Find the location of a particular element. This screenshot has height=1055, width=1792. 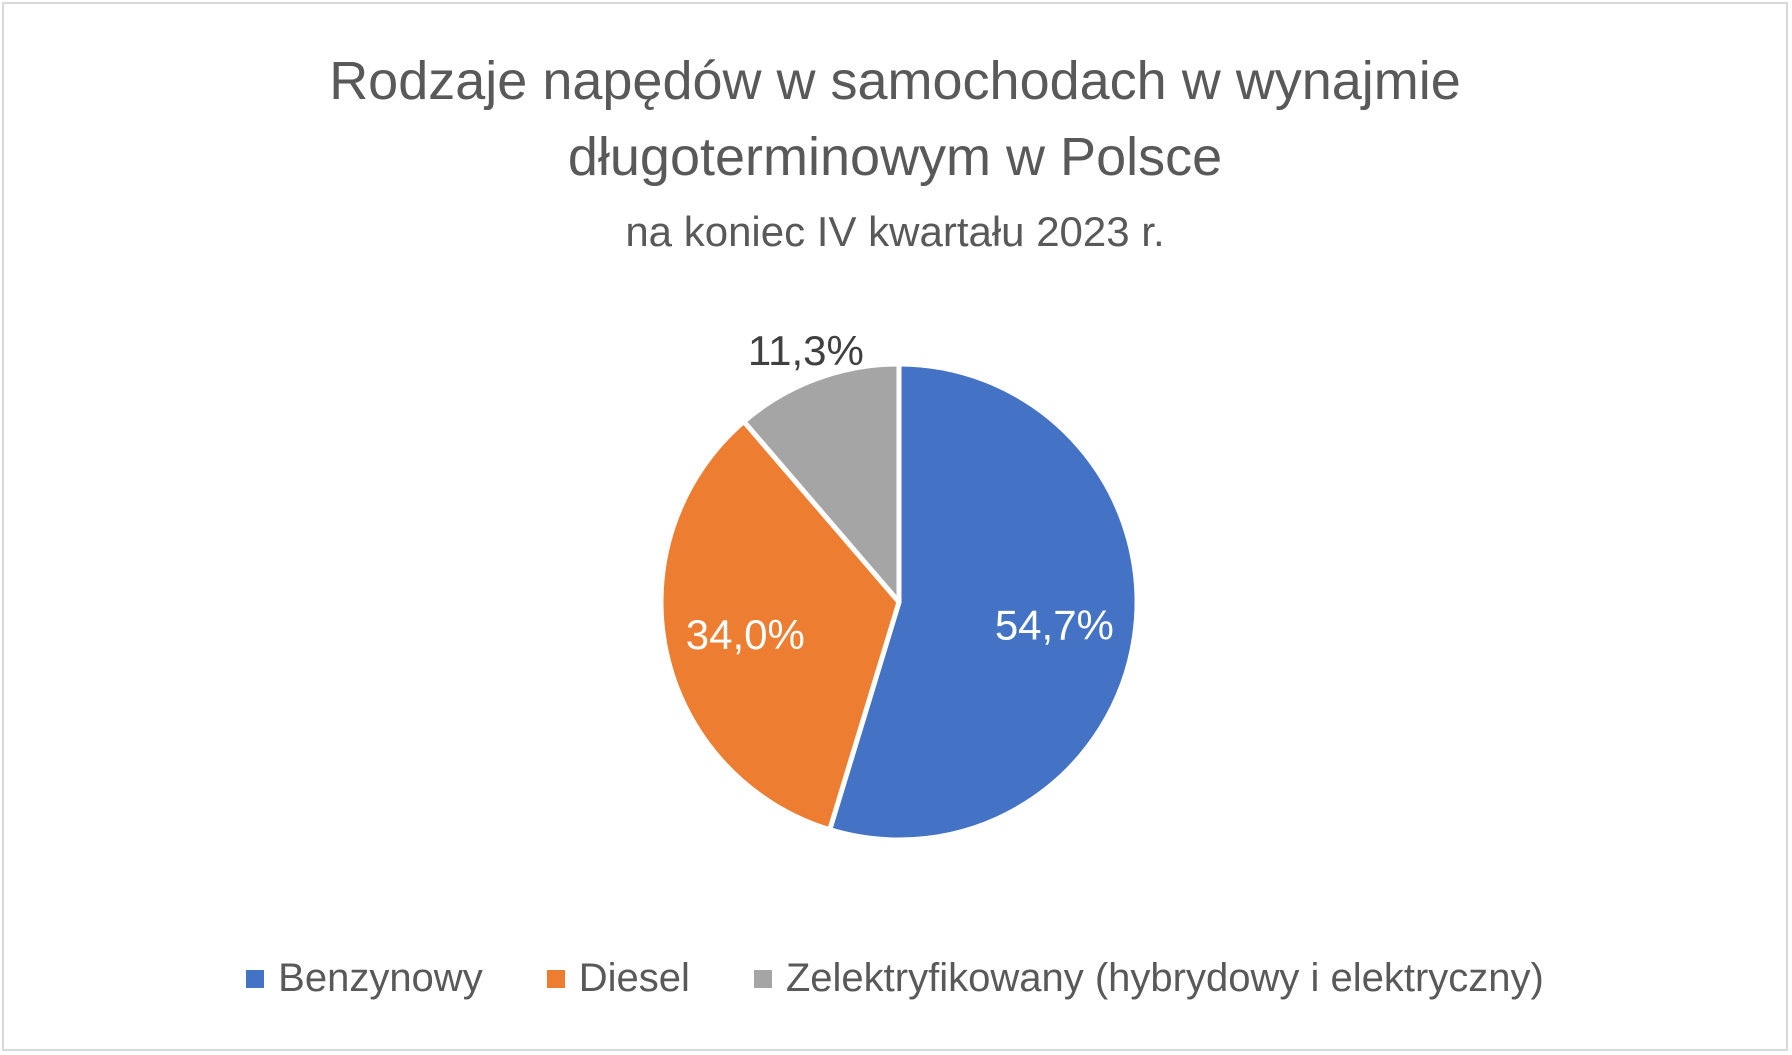

chart-title-line-1: Rodzaje napędów w samochodach w wynajmie is located at coordinates (895, 81).